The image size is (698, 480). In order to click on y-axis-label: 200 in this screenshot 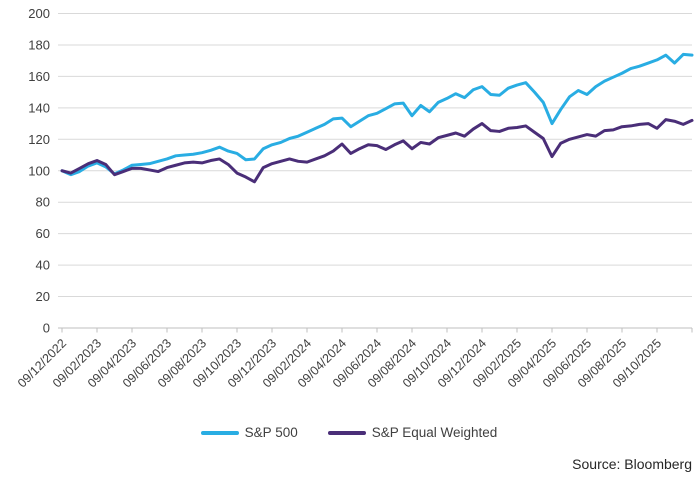, I will do `click(39, 13)`.